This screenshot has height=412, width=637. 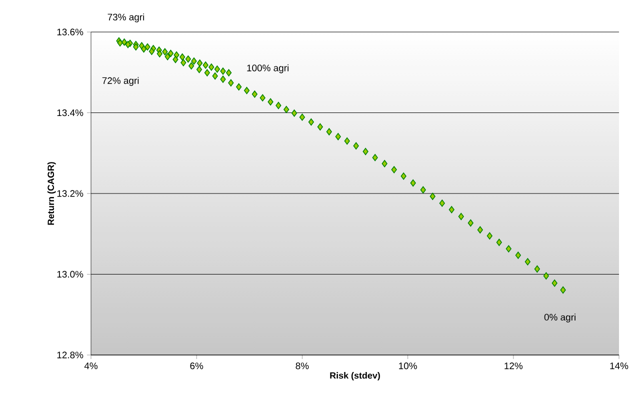 I want to click on y-axis-title: Return (CAGR), so click(x=51, y=193).